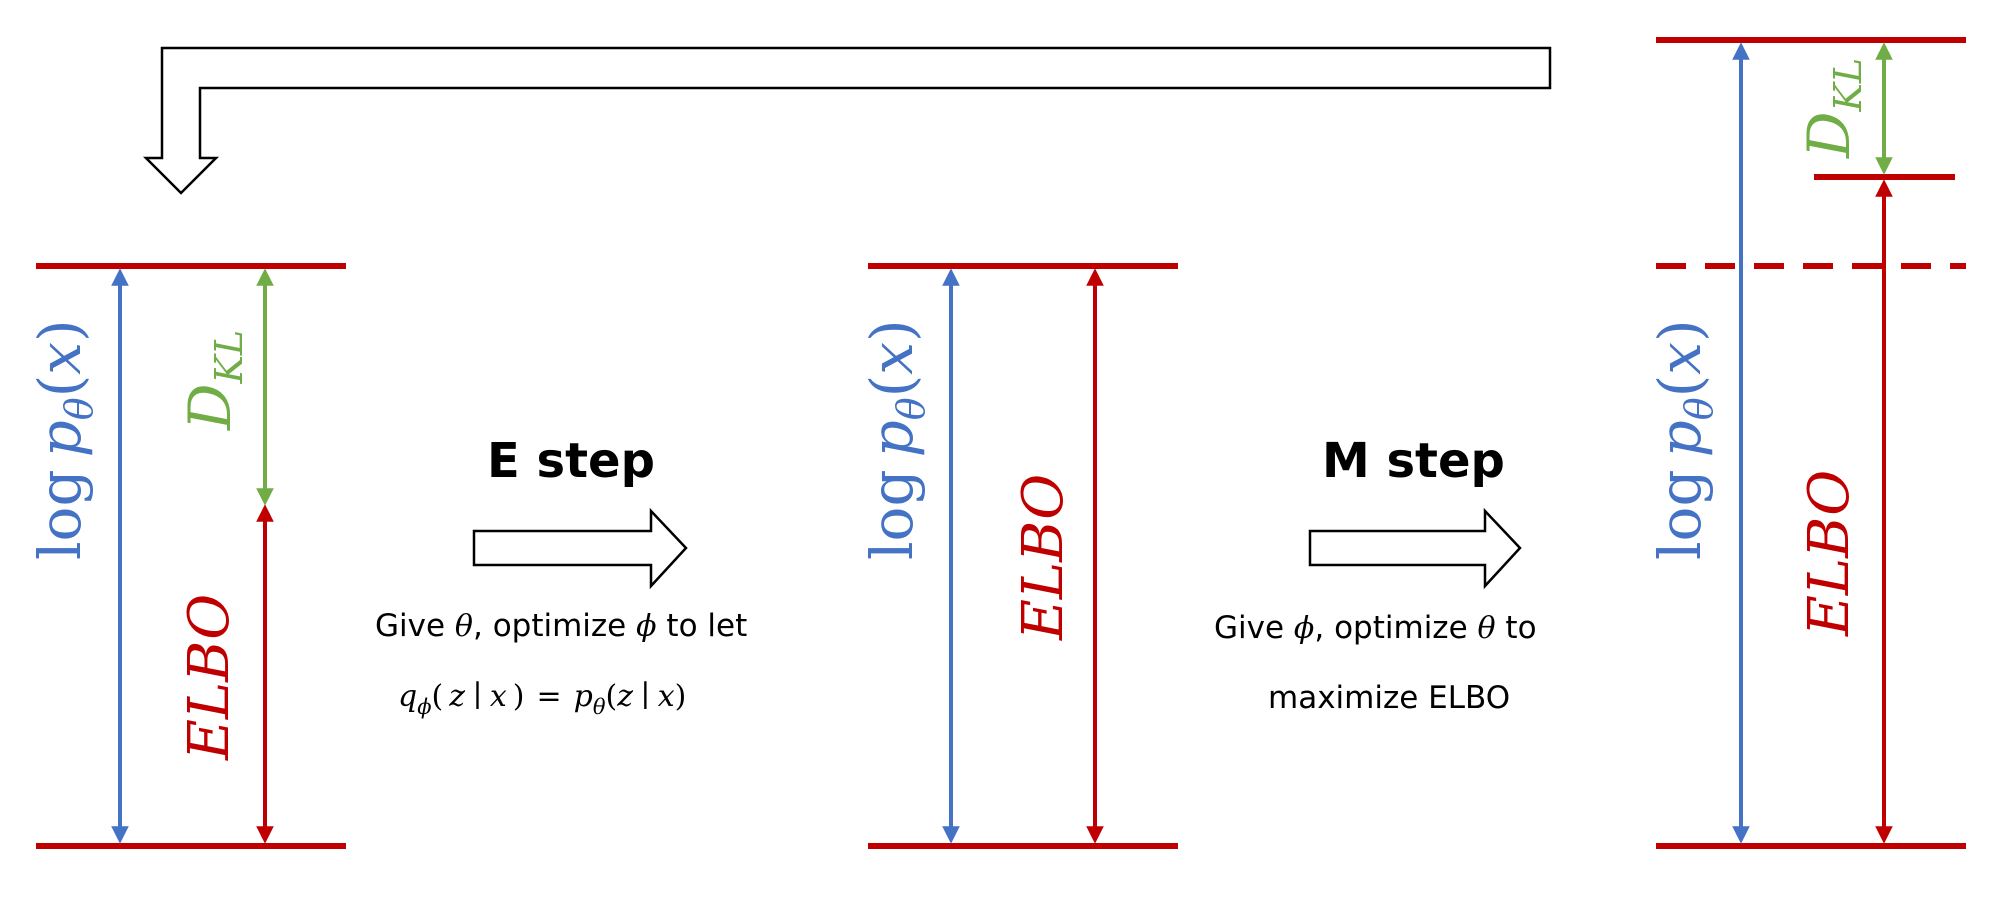  Describe the element at coordinates (1413, 461) in the screenshot. I see `m-step-title: M step` at that location.